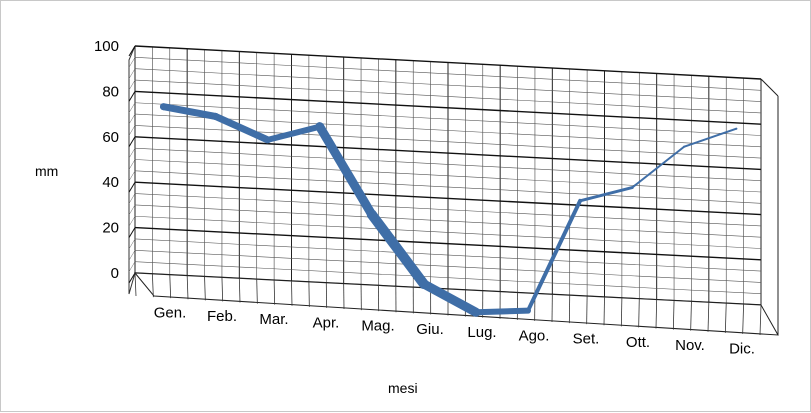  What do you see at coordinates (132, 170) in the screenshot?
I see `left-wall` at bounding box center [132, 170].